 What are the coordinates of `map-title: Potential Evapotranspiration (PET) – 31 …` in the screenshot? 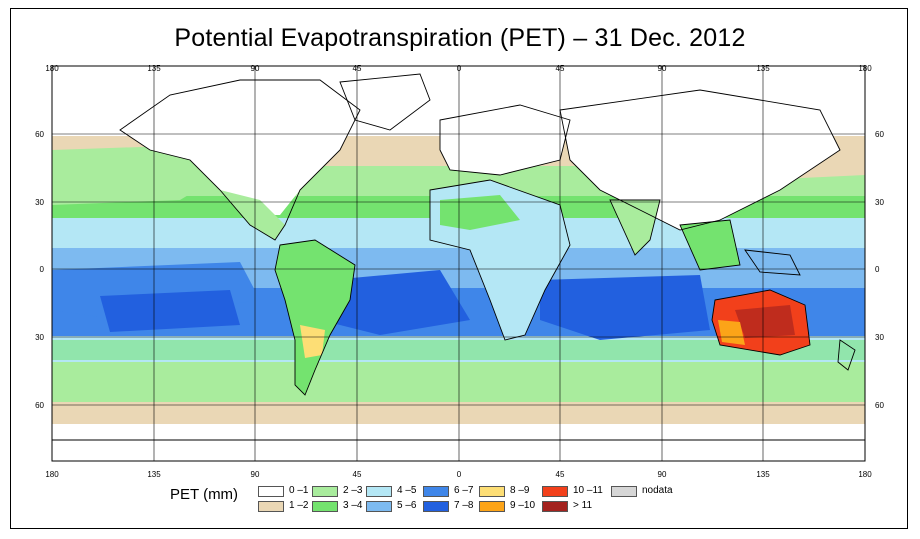 It's located at (460, 38).